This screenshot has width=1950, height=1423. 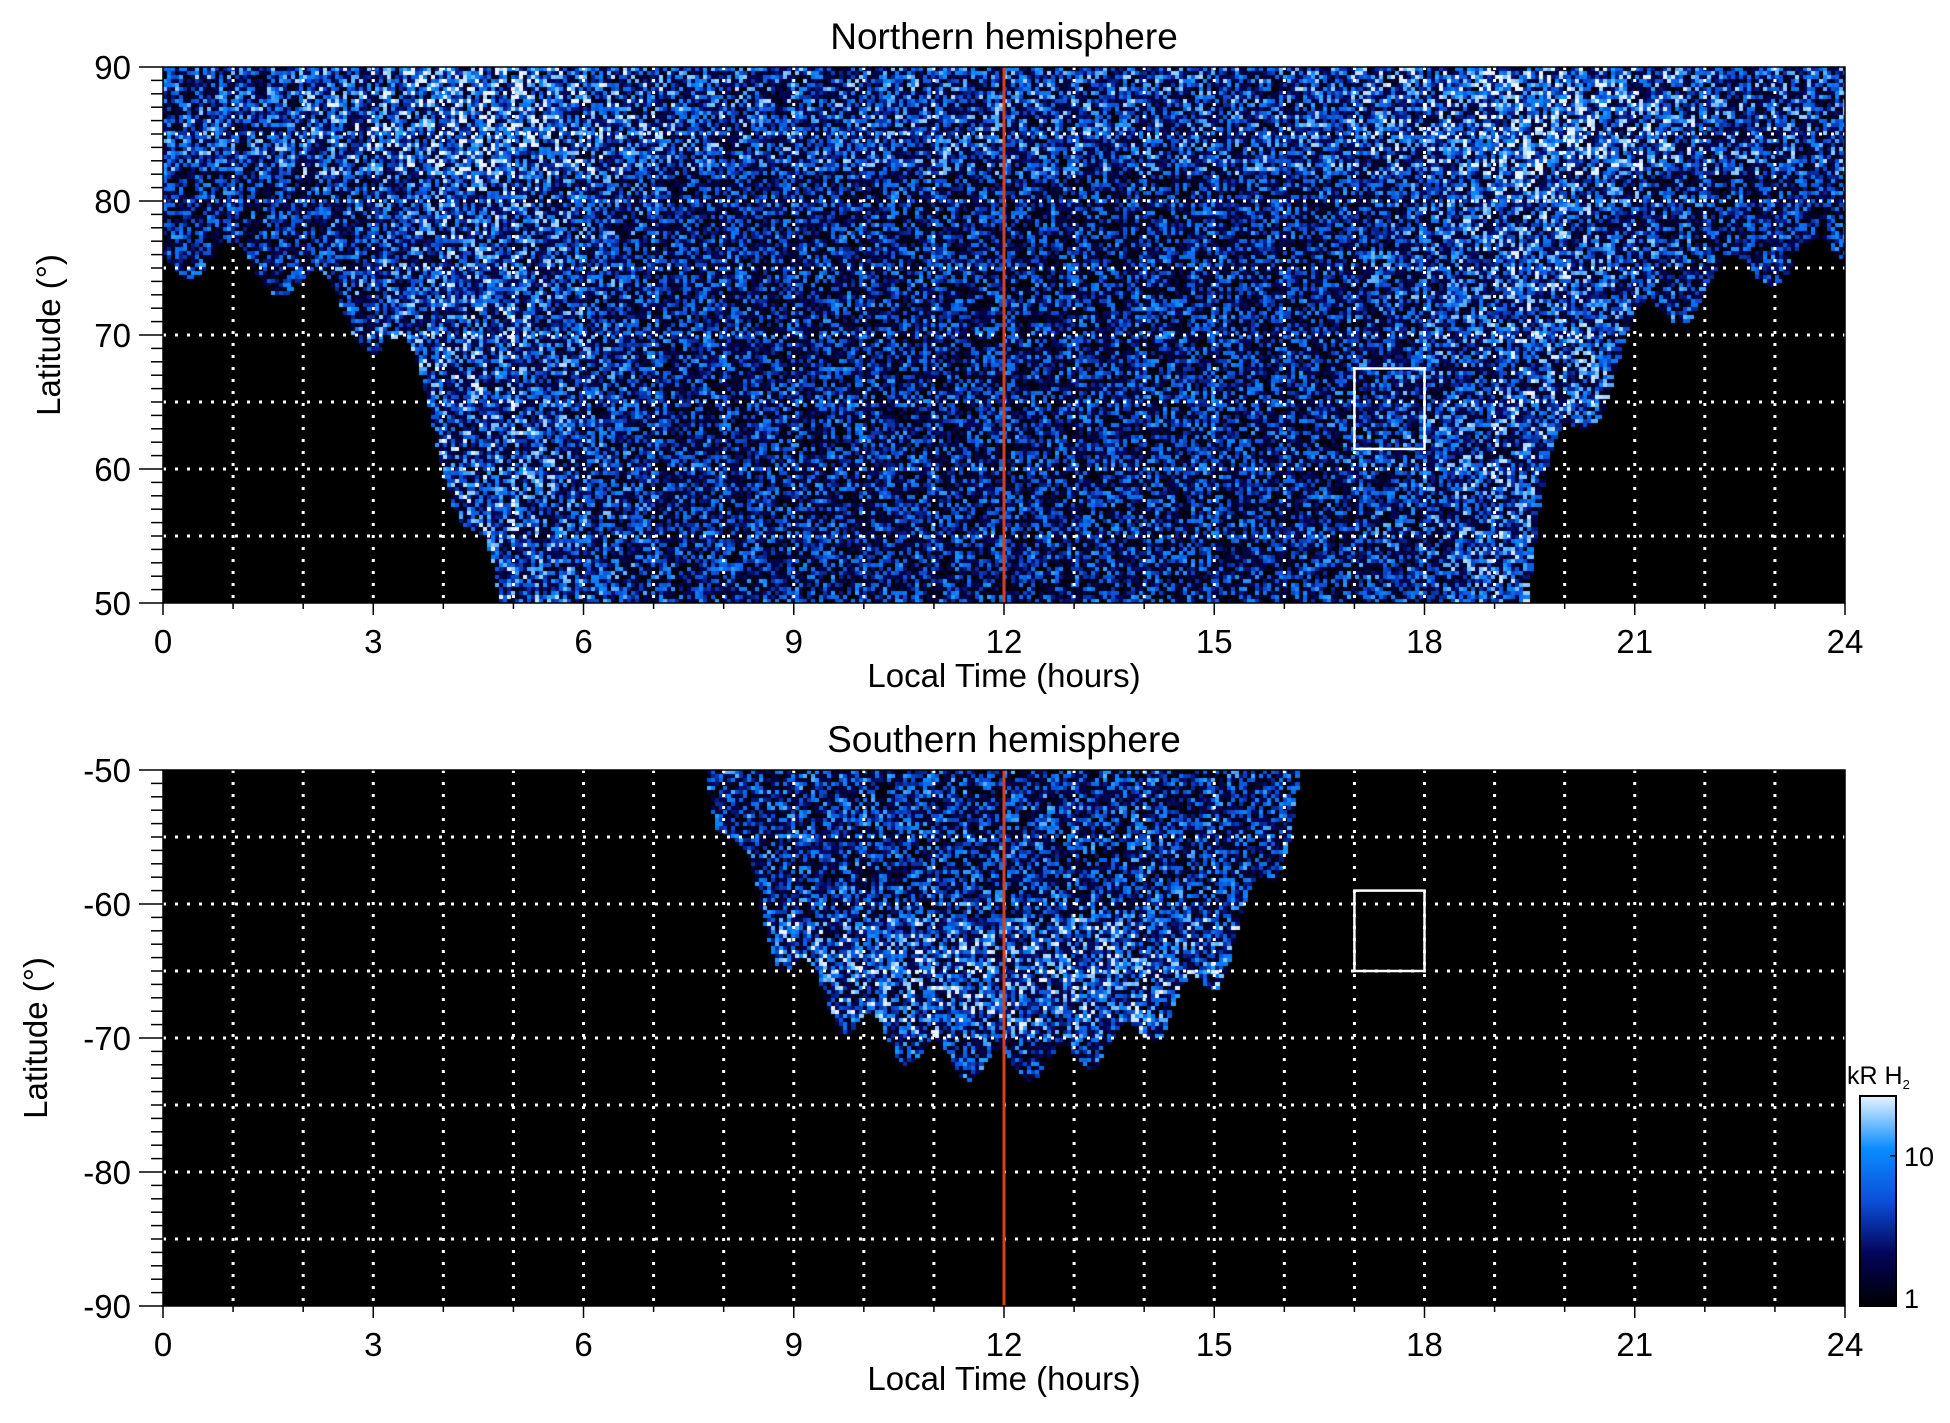 I want to click on chart-title: Southern hemisphere, so click(x=1004, y=739).